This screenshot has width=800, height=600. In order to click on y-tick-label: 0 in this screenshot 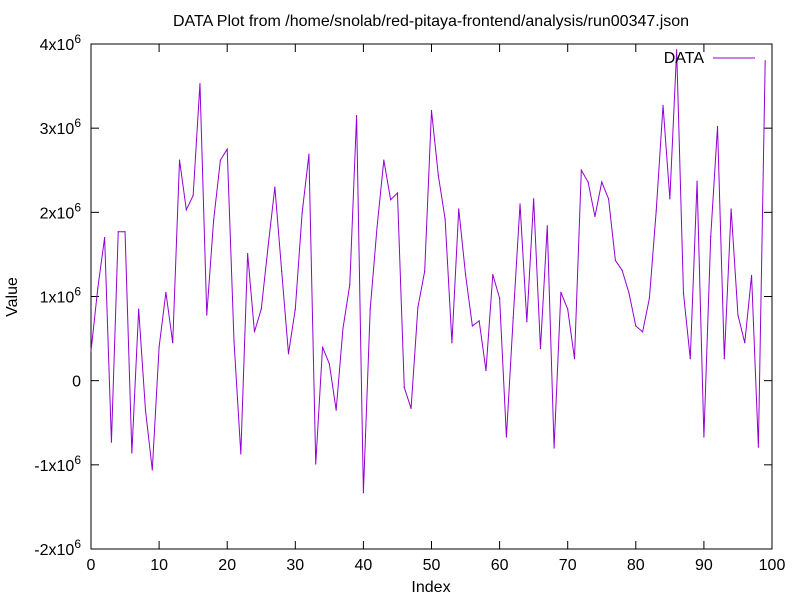, I will do `click(76, 382)`.